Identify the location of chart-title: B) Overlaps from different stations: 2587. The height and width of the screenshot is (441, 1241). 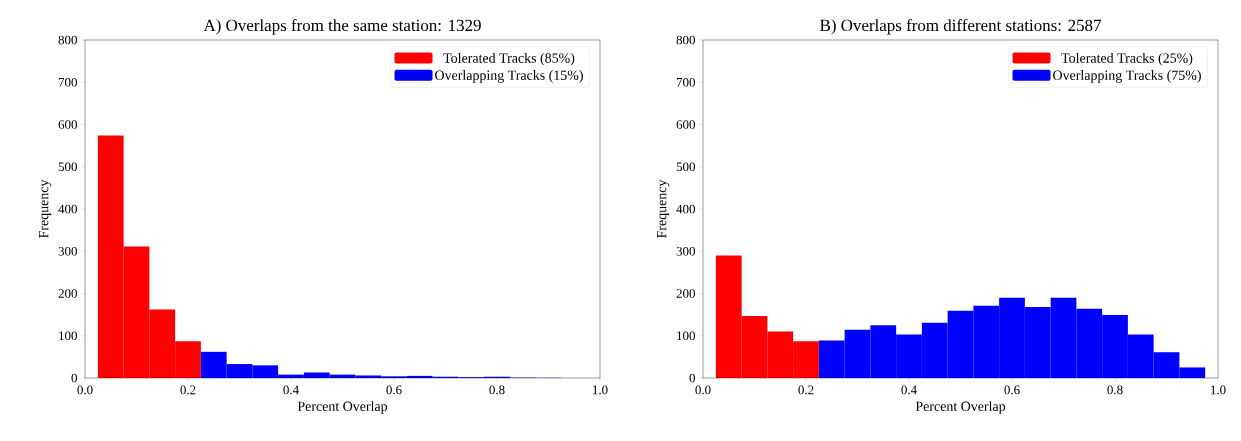
(960, 26).